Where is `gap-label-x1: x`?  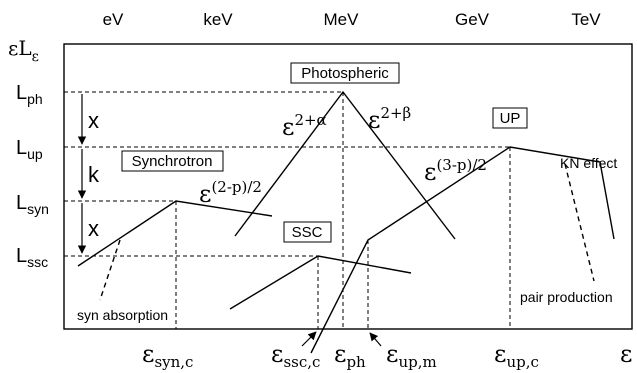
gap-label-x1: x is located at coordinates (93, 120).